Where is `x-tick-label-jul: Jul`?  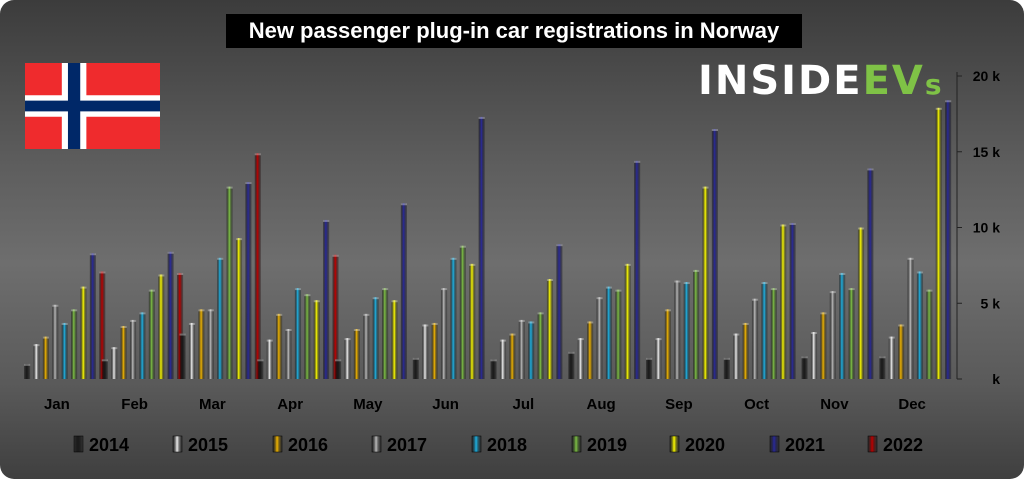
x-tick-label-jul: Jul is located at coordinates (524, 404).